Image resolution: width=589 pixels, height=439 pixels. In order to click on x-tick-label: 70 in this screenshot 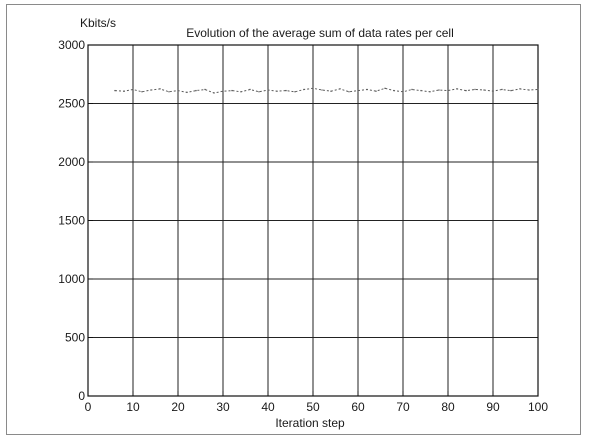, I will do `click(403, 407)`.